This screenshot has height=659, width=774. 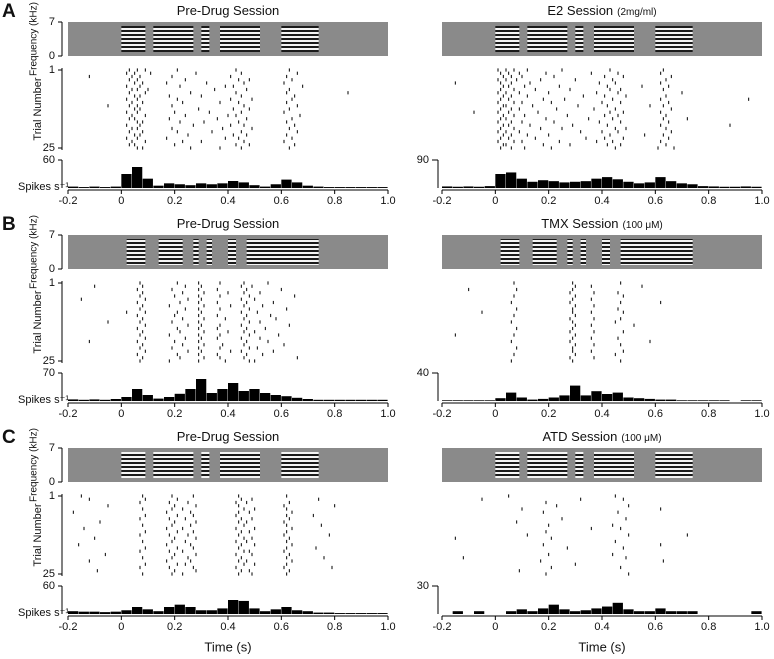 What do you see at coordinates (580, 10) in the screenshot?
I see `title-text: E2 Session` at bounding box center [580, 10].